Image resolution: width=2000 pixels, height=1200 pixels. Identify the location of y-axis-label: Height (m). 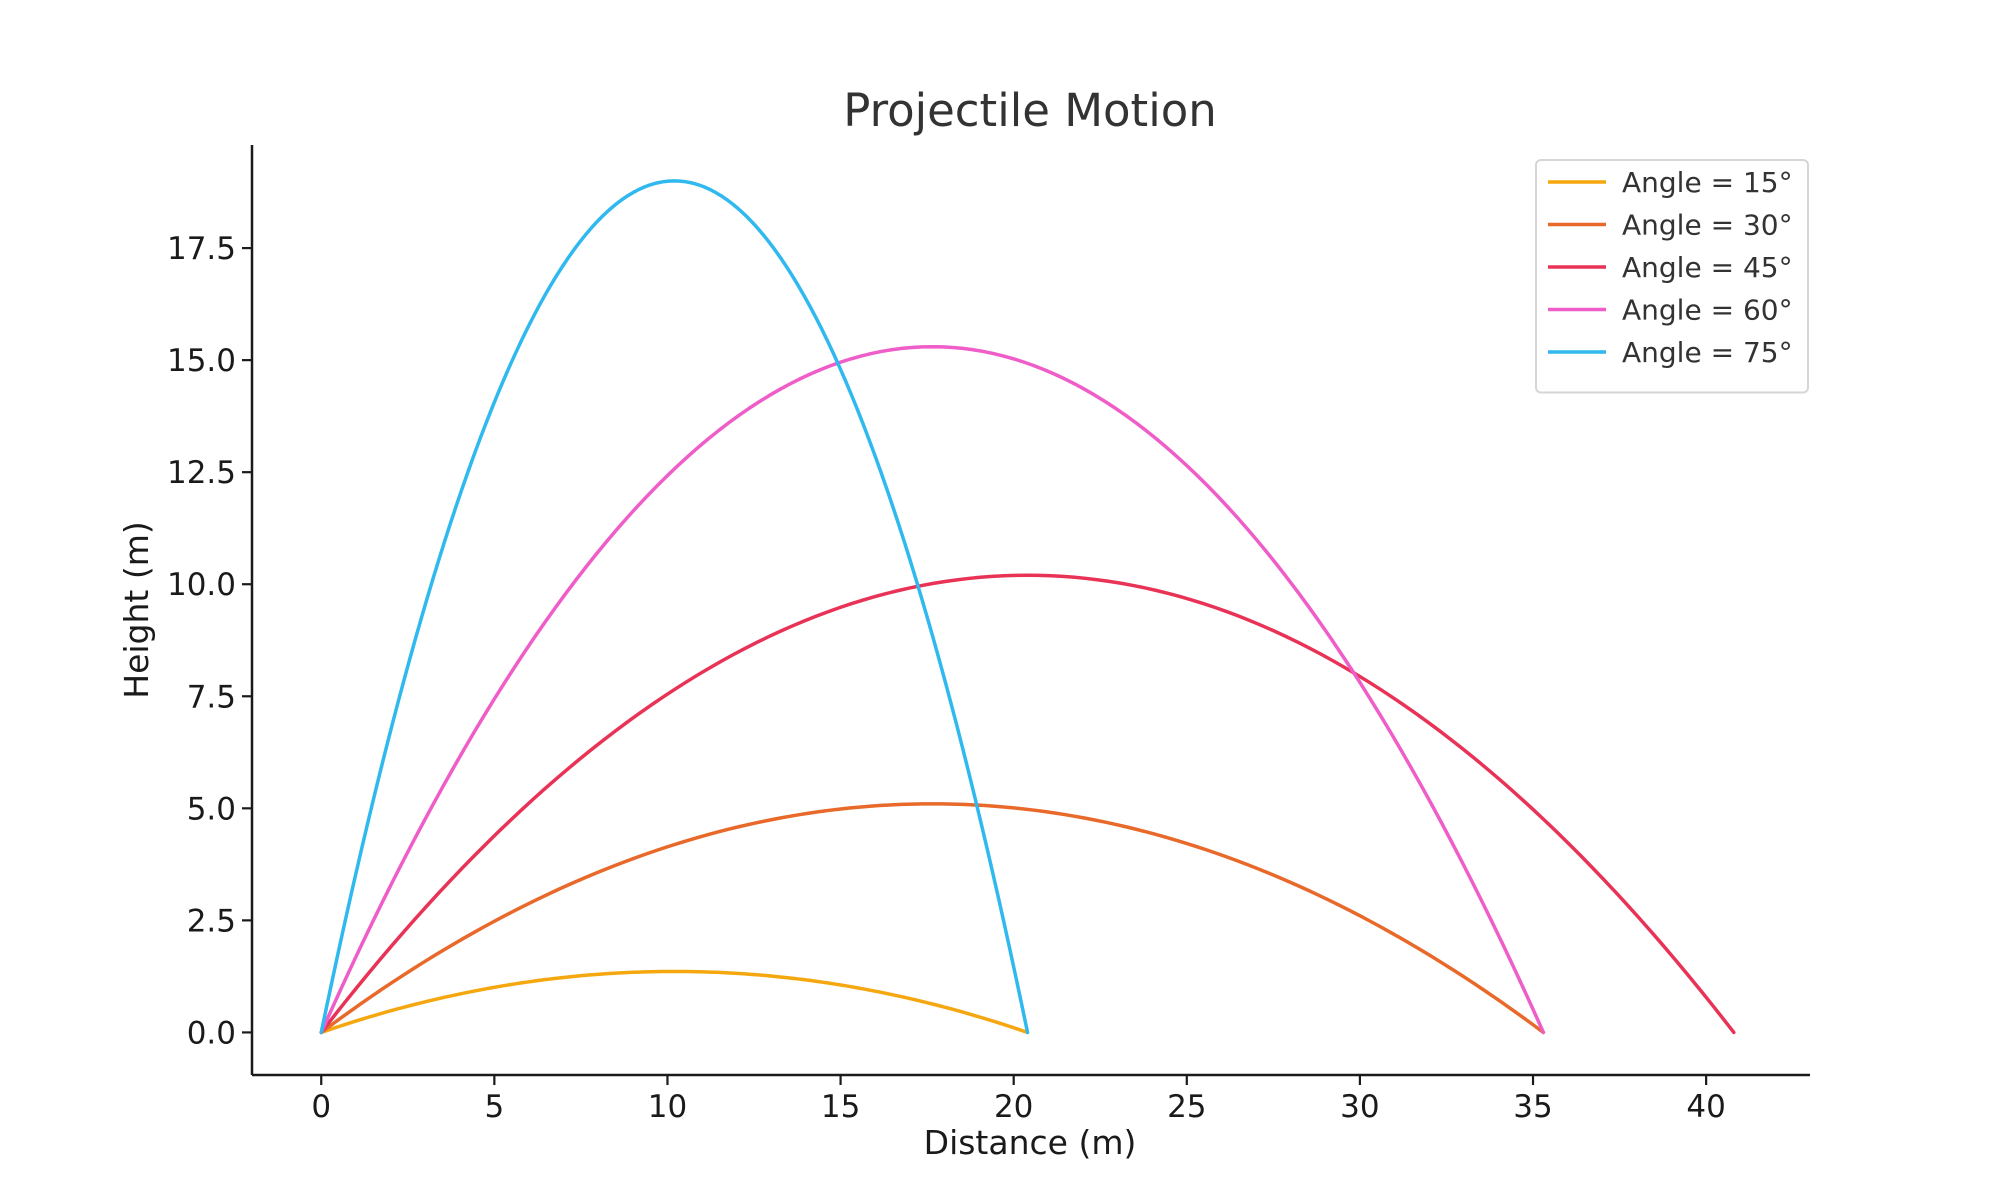
(136, 609).